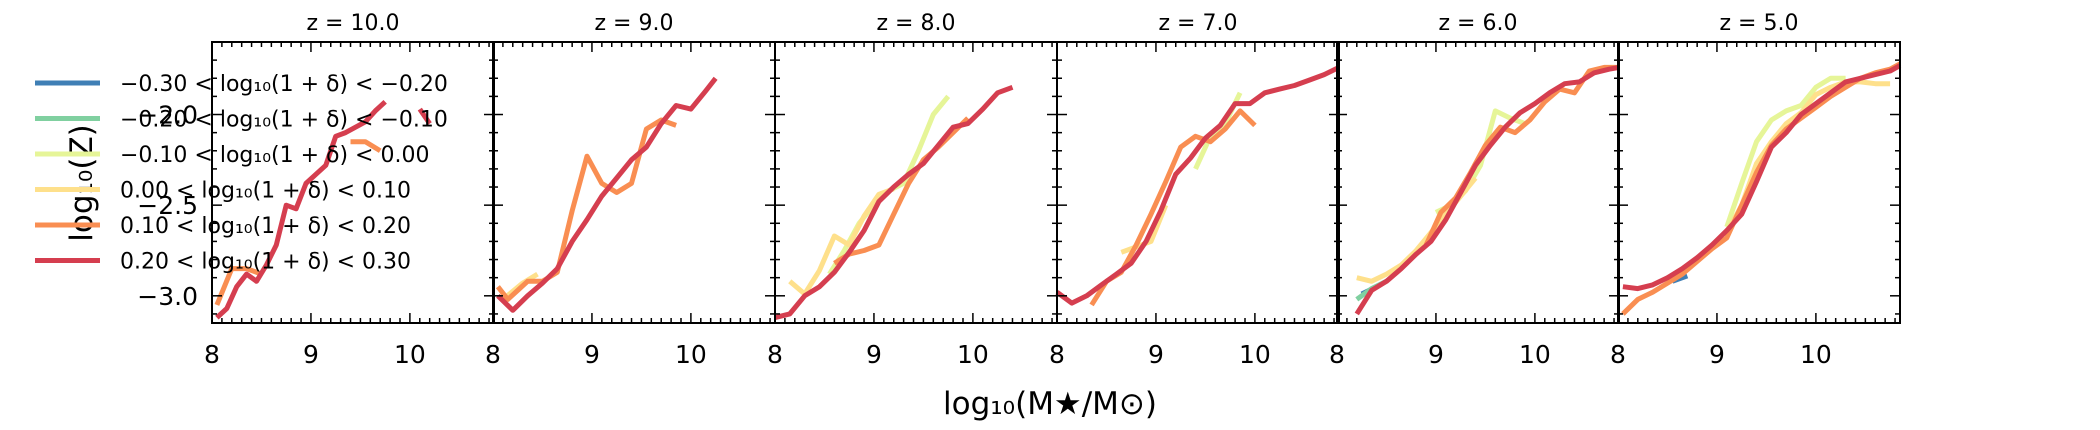 Image resolution: width=2100 pixels, height=430 pixels. Describe the element at coordinates (1759, 23) in the screenshot. I see `panel-title: z = 5.0` at that location.